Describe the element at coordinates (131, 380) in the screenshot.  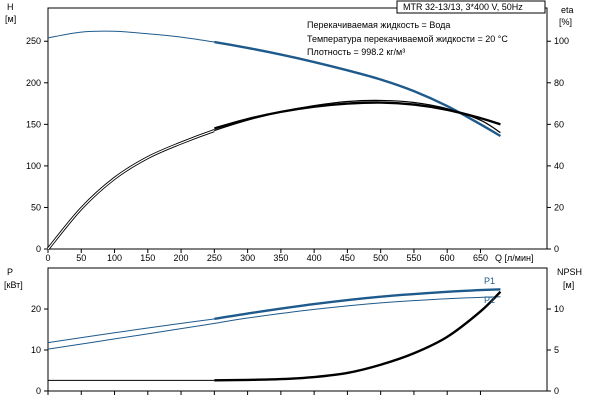
I see `npsh-curve-thin` at that location.